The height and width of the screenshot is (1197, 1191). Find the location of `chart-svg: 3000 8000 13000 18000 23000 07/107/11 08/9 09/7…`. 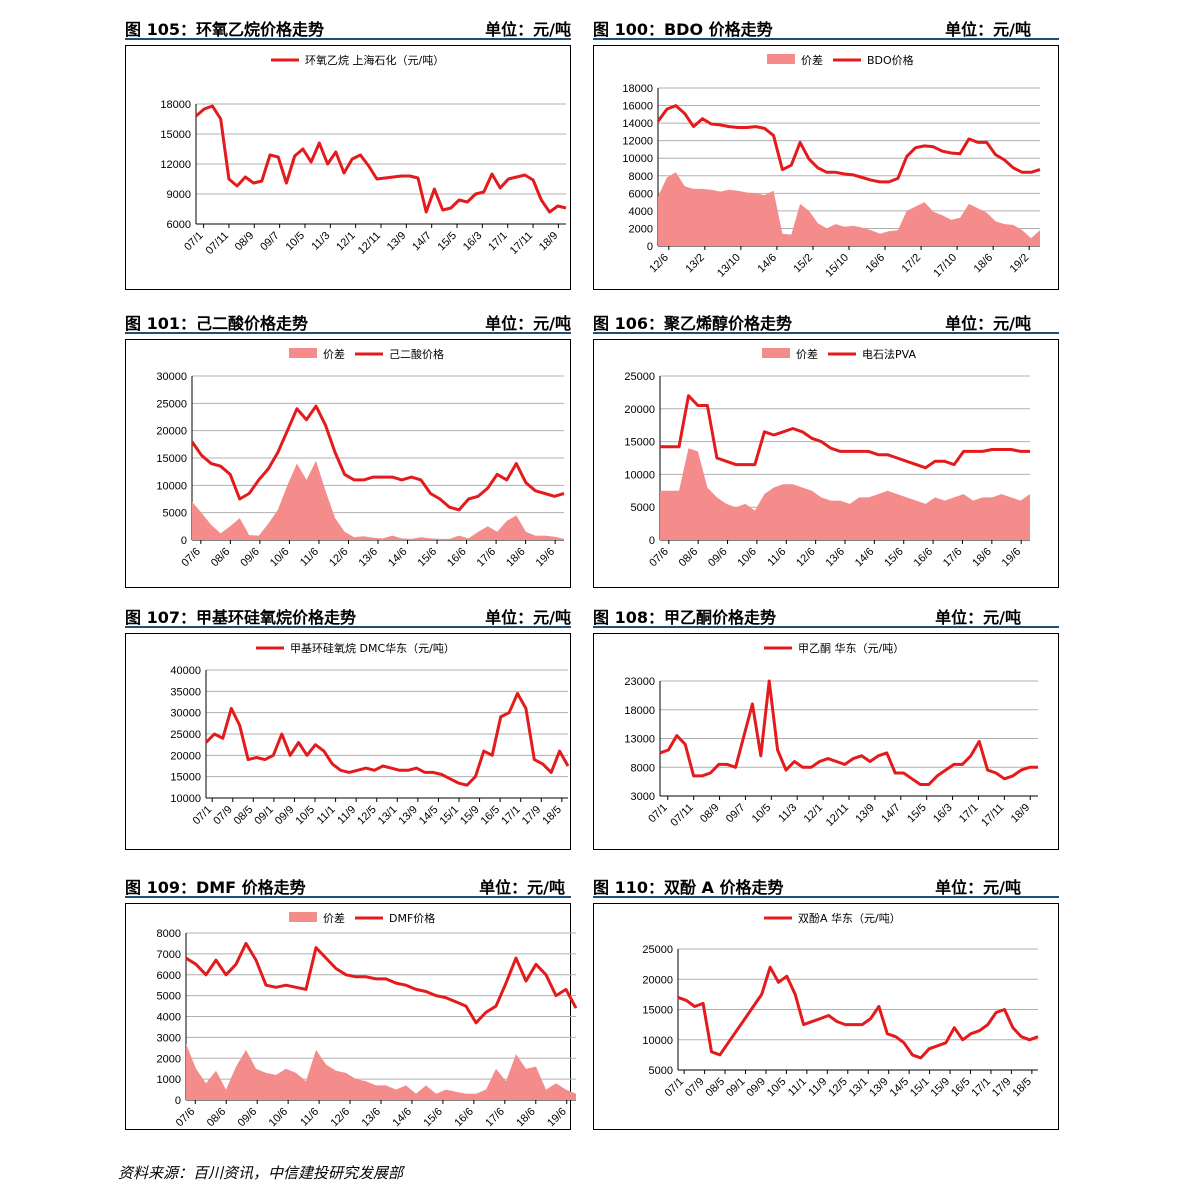

chart-svg: 3000 8000 13000 18000 23000 07/107/11 08/9 09/7… is located at coordinates (831, 735).